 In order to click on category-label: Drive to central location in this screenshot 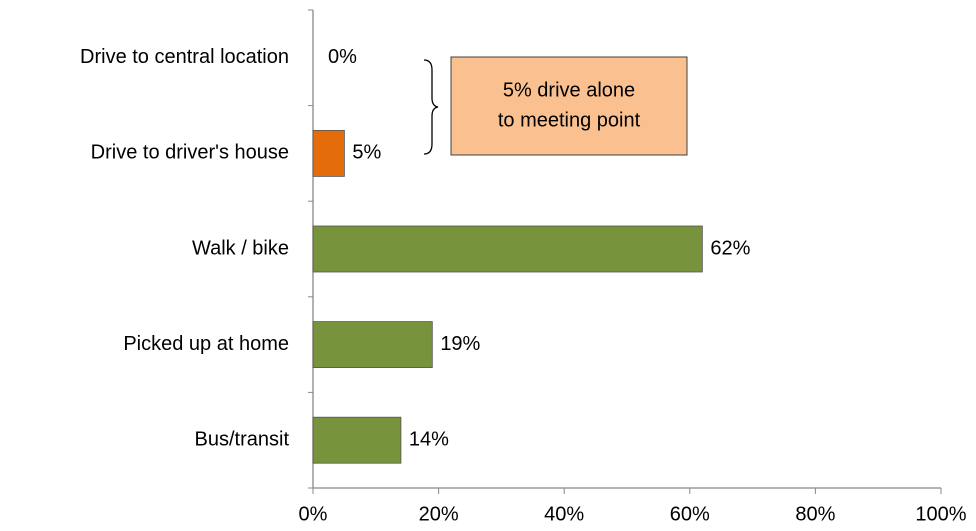, I will do `click(184, 57)`.